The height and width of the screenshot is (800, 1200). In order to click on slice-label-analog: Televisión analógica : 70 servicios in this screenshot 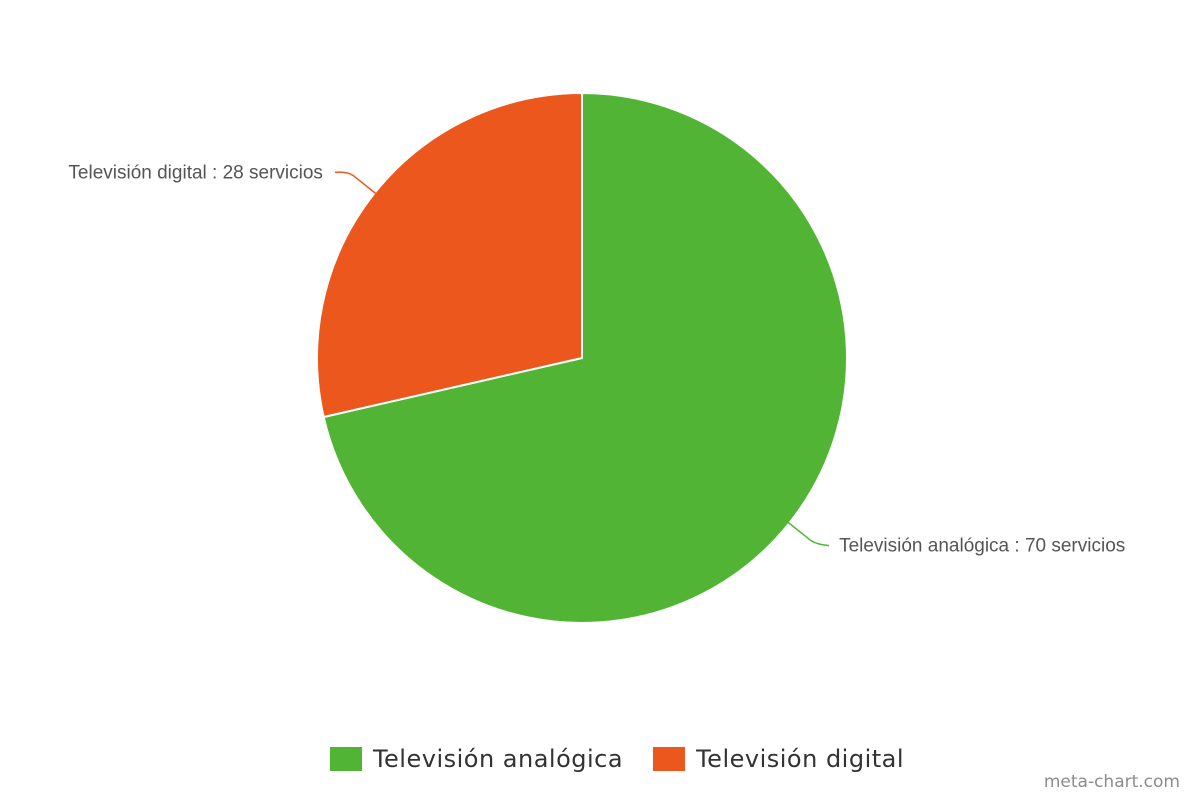, I will do `click(982, 546)`.